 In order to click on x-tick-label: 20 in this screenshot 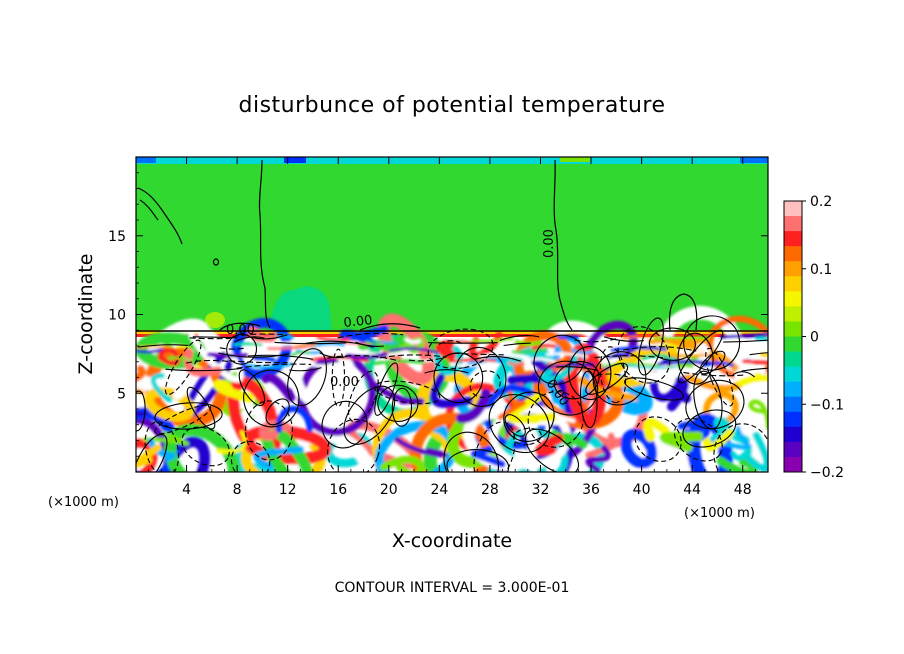, I will do `click(389, 490)`.